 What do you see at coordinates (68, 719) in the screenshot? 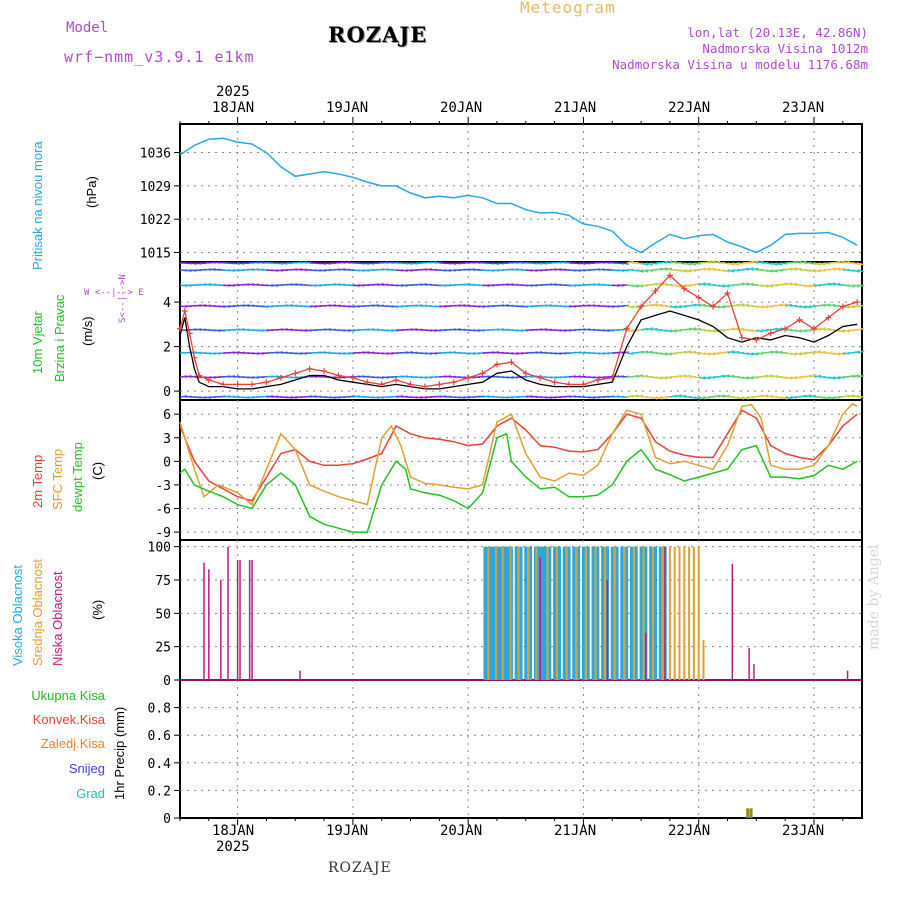
I see `precip-conv-label: Konvek.Kisa` at bounding box center [68, 719].